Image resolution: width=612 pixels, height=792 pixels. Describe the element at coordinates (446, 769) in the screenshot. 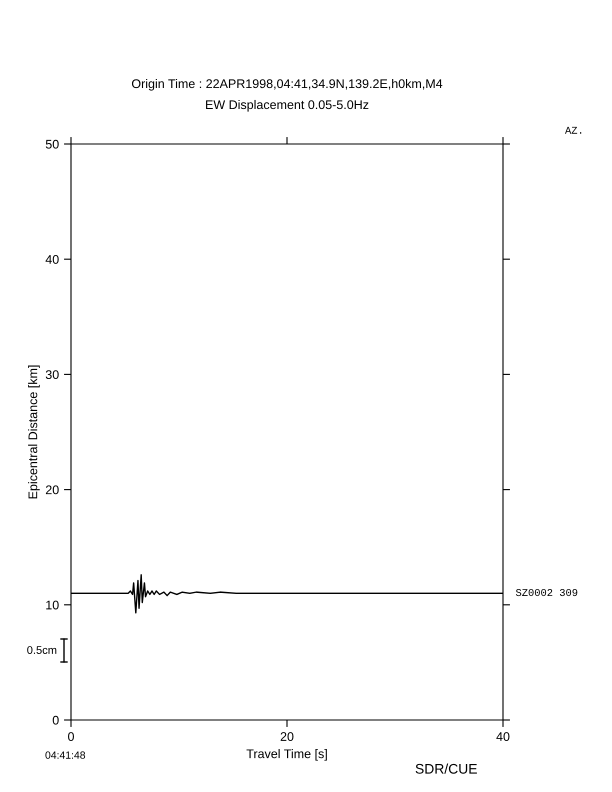

I see `text: SDR/CUE` at that location.